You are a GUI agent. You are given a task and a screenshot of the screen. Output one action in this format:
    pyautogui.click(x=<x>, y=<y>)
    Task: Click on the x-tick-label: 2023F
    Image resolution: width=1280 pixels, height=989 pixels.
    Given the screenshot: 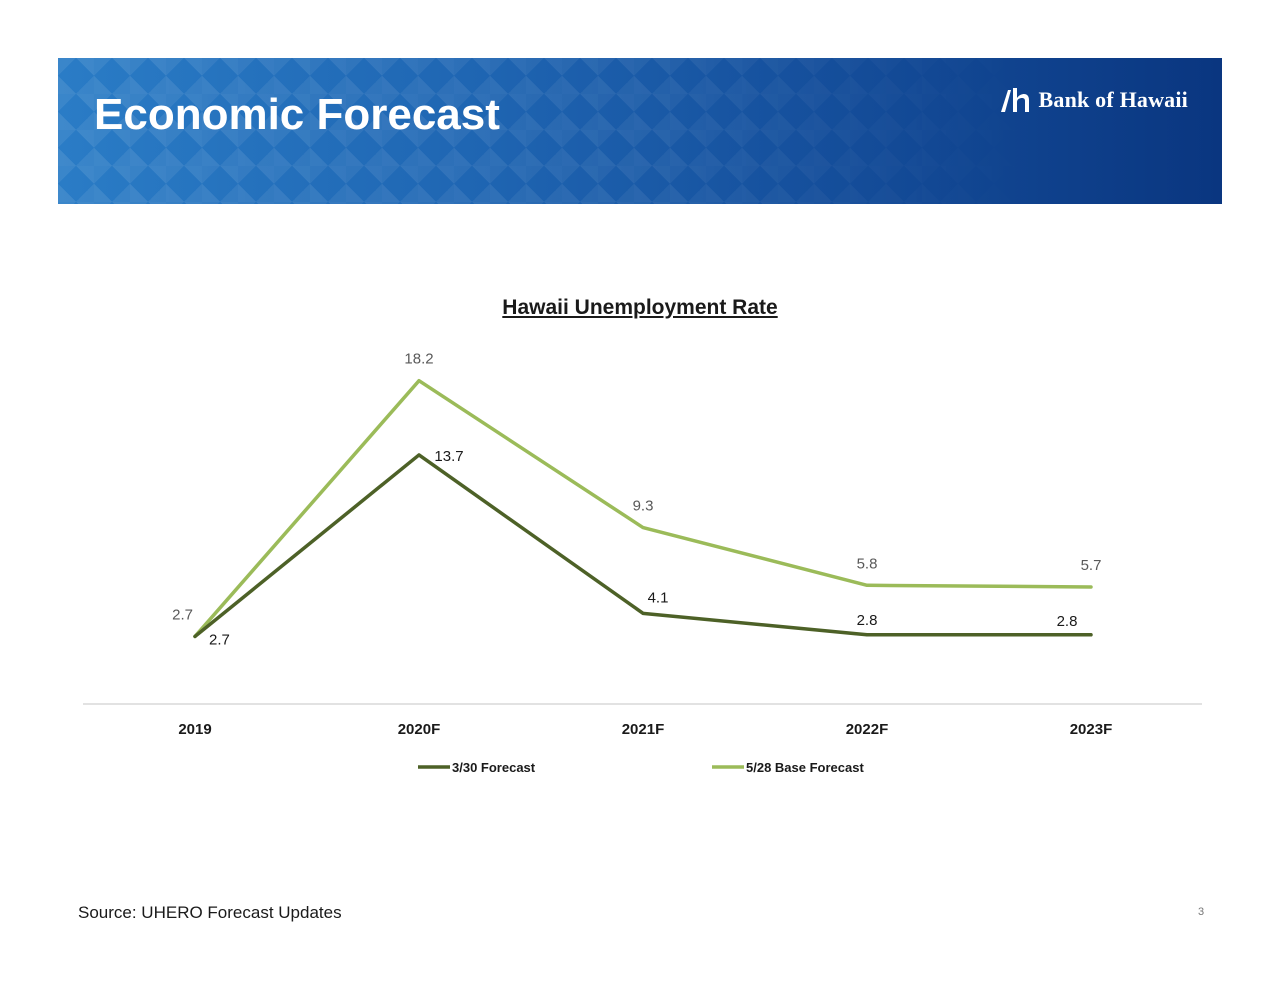 What is the action you would take?
    pyautogui.click(x=1091, y=729)
    